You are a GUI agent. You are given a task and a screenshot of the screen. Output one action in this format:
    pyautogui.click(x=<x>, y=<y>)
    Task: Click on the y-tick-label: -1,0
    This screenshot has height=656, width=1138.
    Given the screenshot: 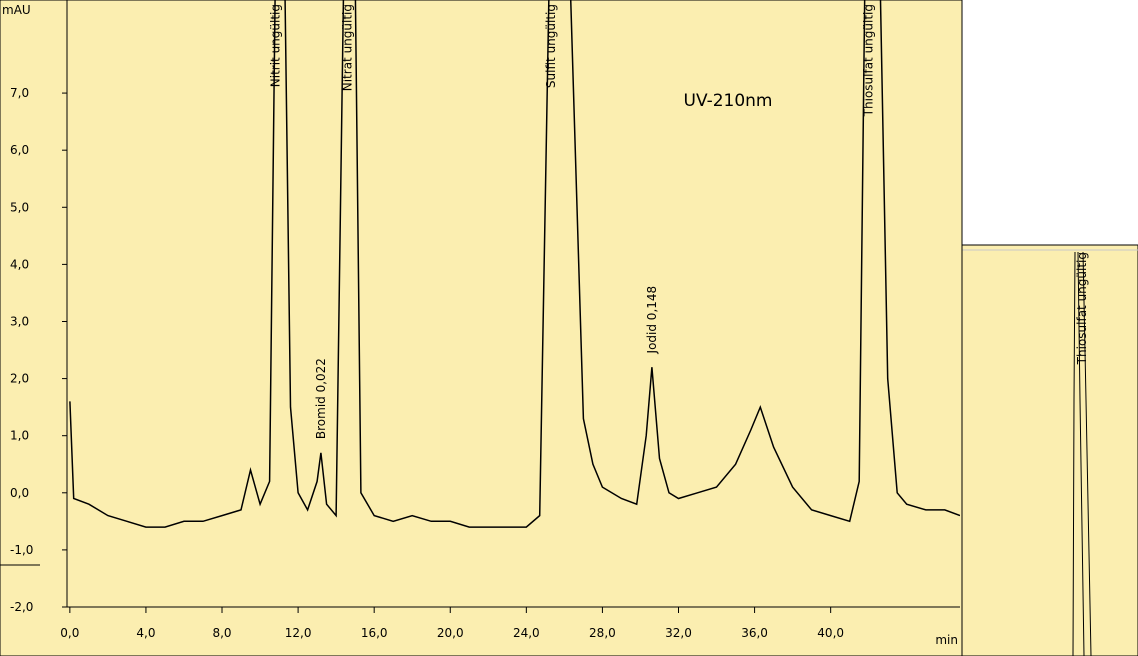 What is the action you would take?
    pyautogui.click(x=21, y=550)
    